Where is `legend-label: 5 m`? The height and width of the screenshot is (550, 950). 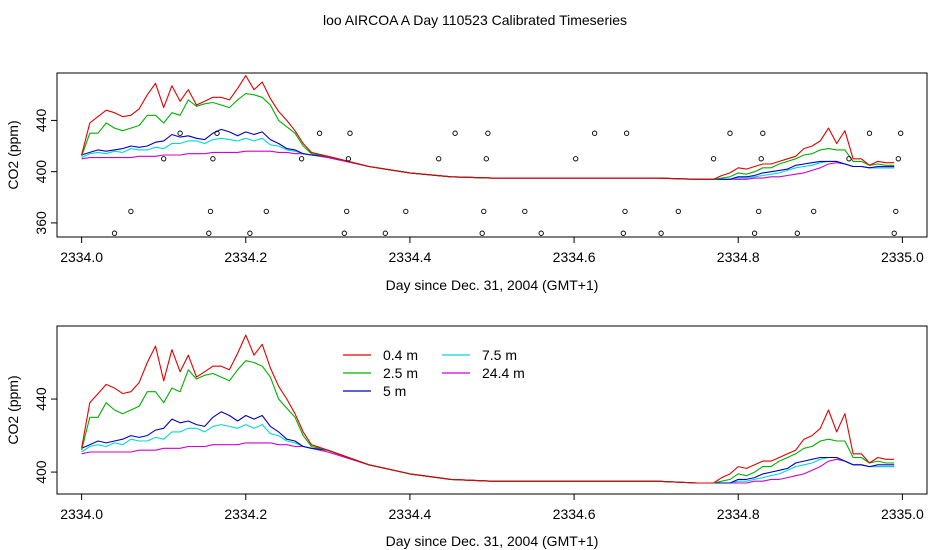 legend-label: 5 m is located at coordinates (394, 391).